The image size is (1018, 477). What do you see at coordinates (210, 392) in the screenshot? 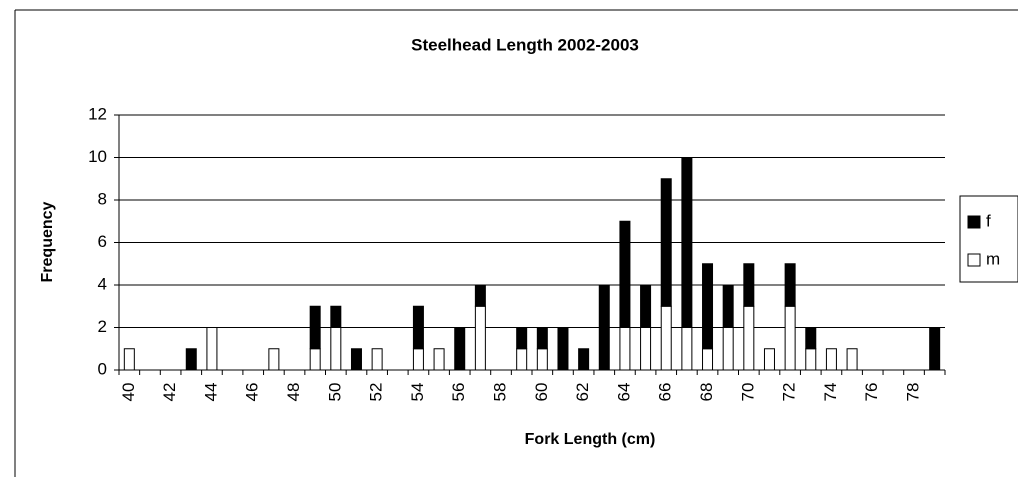
I see `x-tick-label: 44` at bounding box center [210, 392].